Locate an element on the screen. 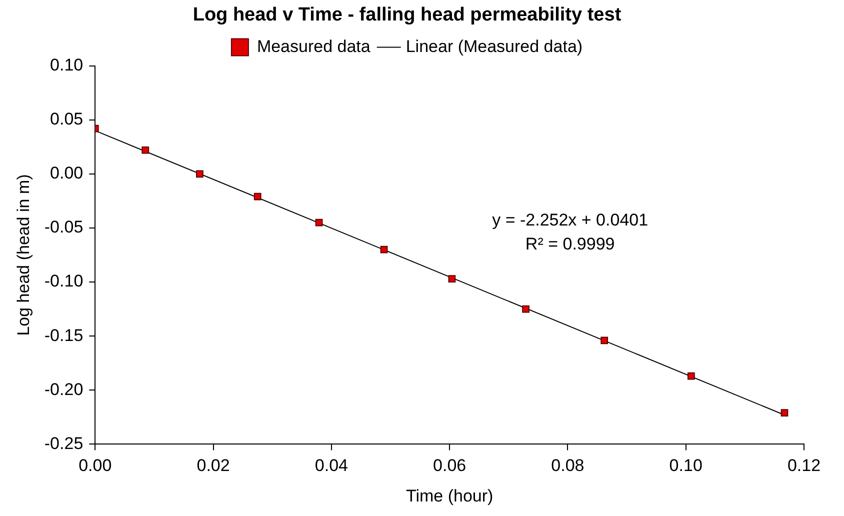 This screenshot has height=516, width=844. x-tick-label: 0.02 is located at coordinates (213, 466).